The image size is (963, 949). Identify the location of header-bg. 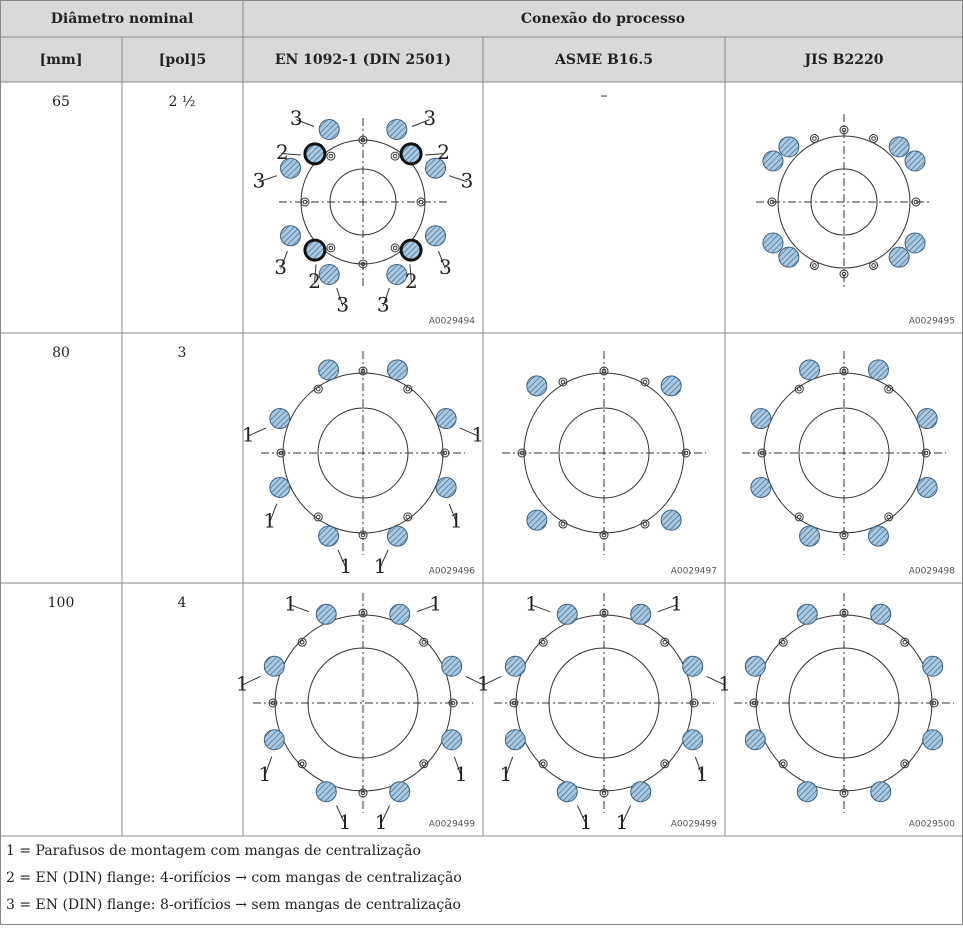
(481, 41).